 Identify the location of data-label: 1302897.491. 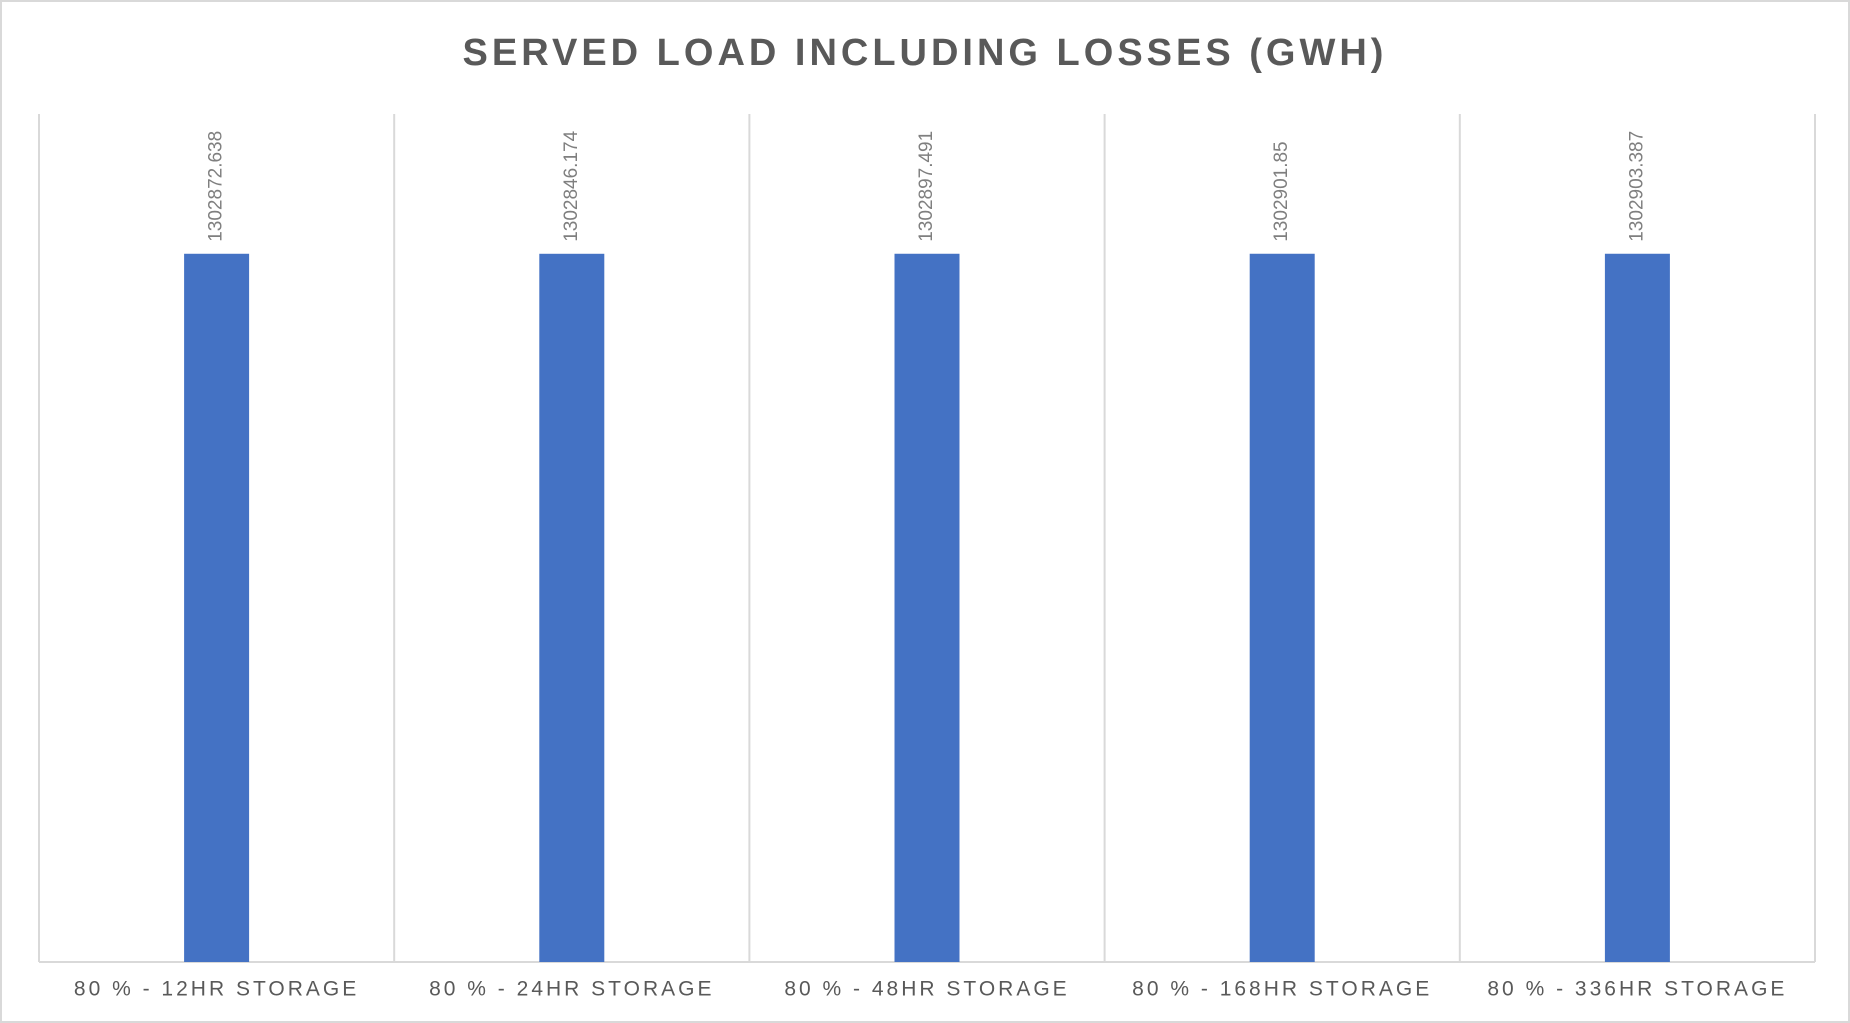
(926, 186).